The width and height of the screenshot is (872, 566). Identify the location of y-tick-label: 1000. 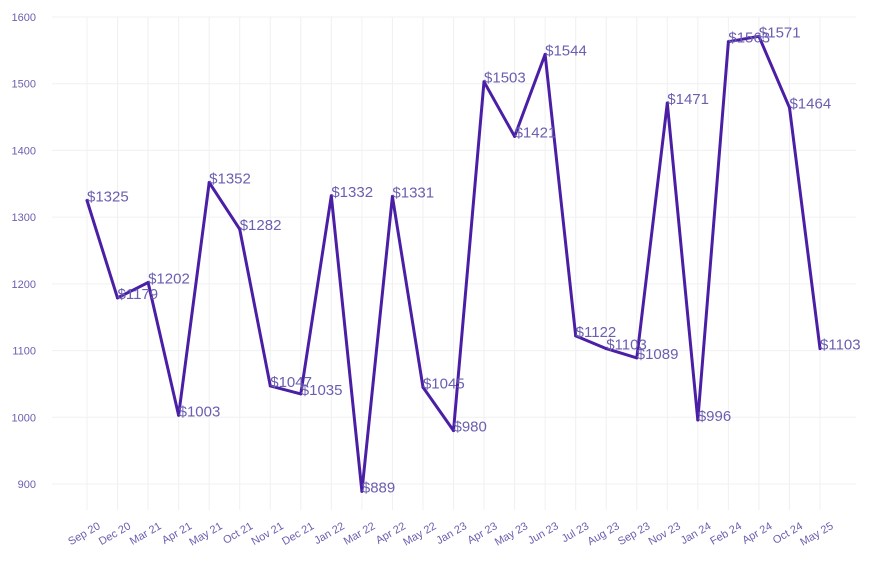
(24, 418).